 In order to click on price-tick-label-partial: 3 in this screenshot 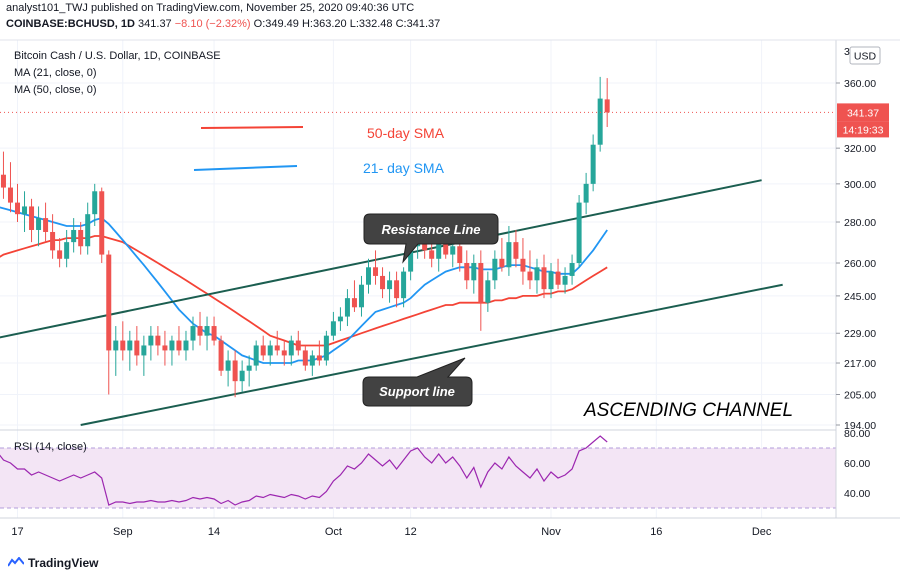, I will do `click(847, 52)`.